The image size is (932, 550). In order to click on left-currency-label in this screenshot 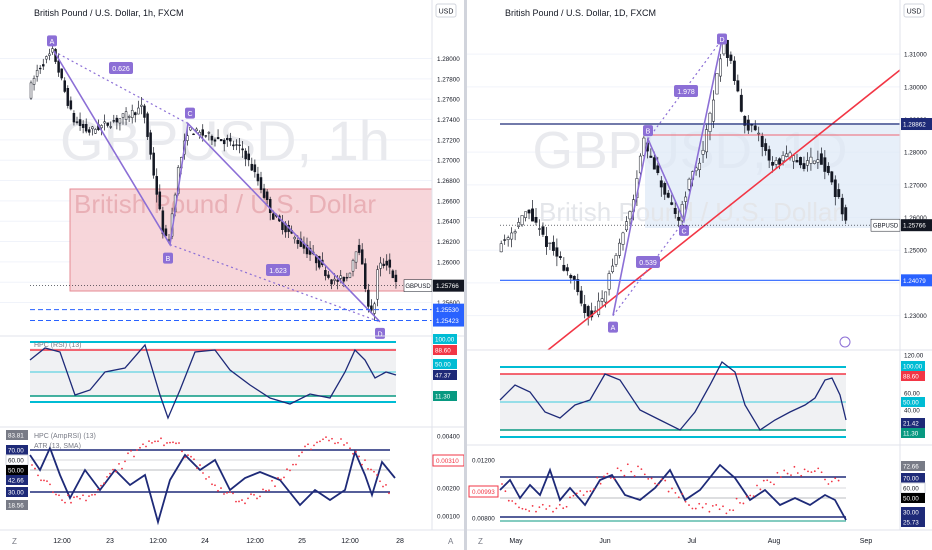, I will do `click(446, 10)`.